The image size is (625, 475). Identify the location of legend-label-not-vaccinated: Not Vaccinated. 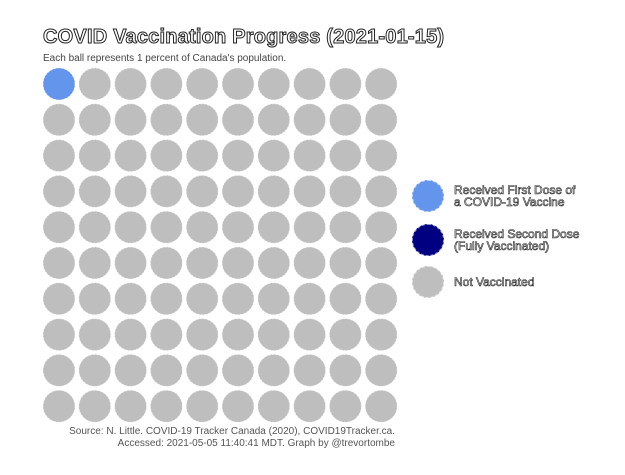
(494, 282).